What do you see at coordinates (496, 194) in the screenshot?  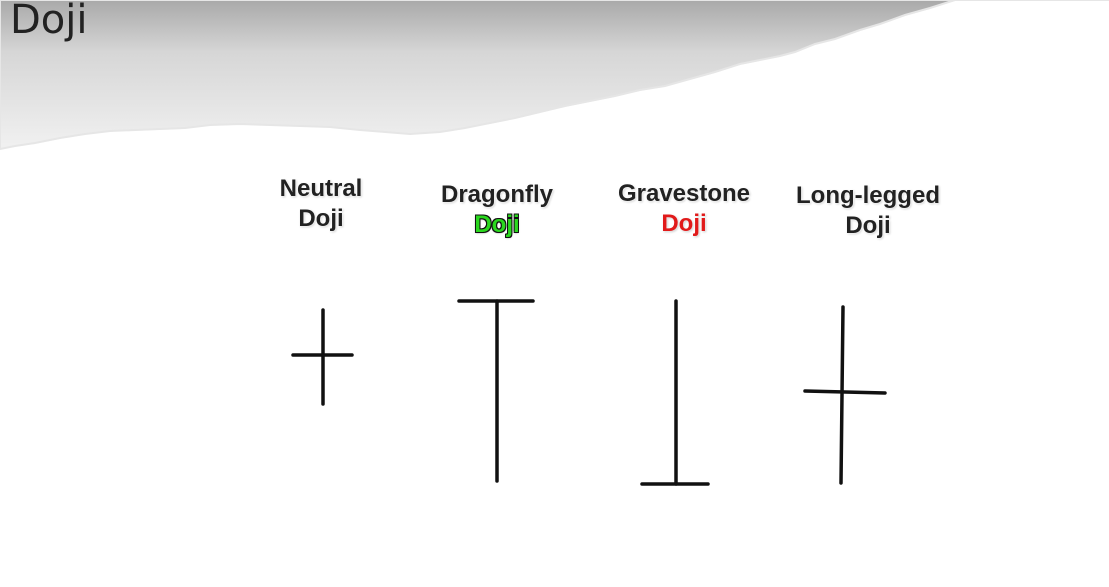 I see `dragonfly-doji-label-line1: Dragonfly` at bounding box center [496, 194].